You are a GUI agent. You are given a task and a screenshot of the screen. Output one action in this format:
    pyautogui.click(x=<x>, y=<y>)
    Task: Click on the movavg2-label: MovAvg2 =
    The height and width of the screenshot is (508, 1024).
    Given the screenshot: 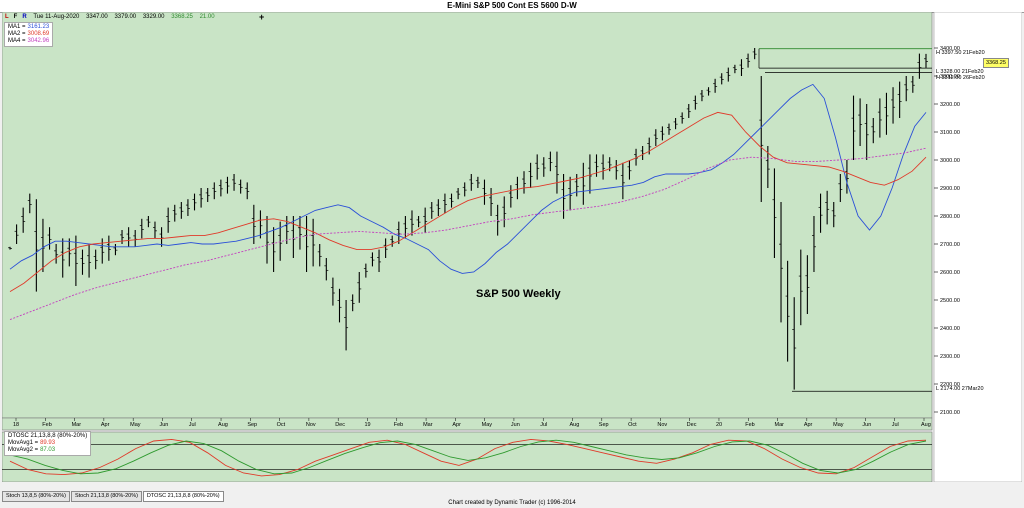 What is the action you would take?
    pyautogui.click(x=23, y=450)
    